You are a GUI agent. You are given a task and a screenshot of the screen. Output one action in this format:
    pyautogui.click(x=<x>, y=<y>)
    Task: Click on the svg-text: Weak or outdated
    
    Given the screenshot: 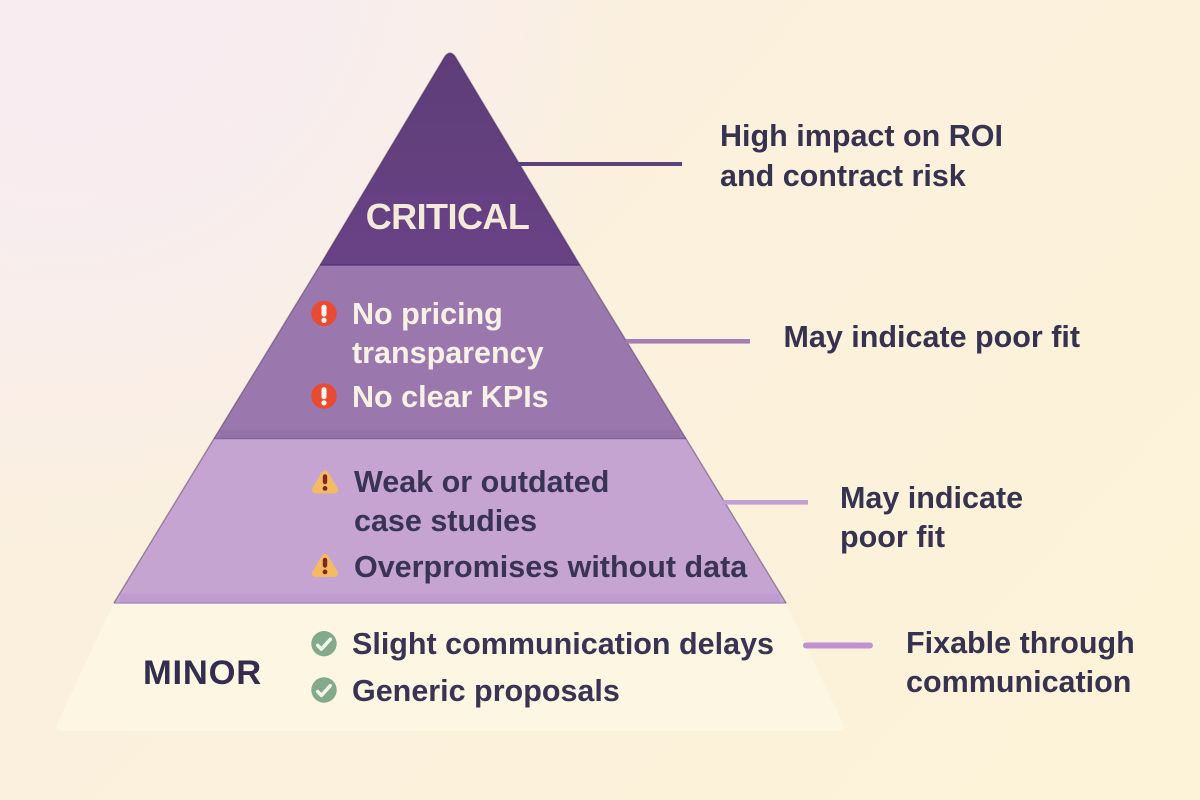 What is the action you would take?
    pyautogui.click(x=481, y=482)
    